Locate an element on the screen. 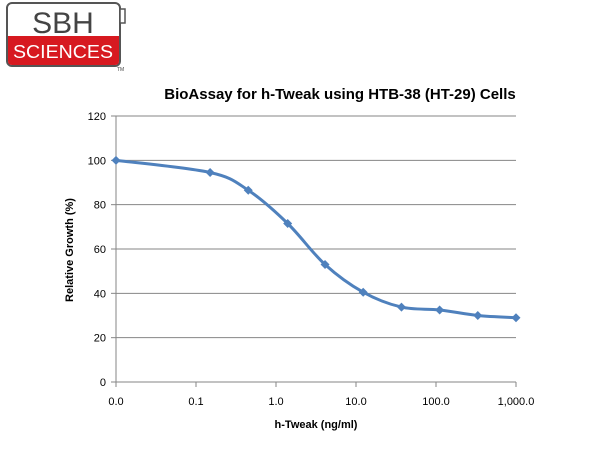 This screenshot has height=450, width=600. x-tick-label: 100.0 is located at coordinates (436, 402).